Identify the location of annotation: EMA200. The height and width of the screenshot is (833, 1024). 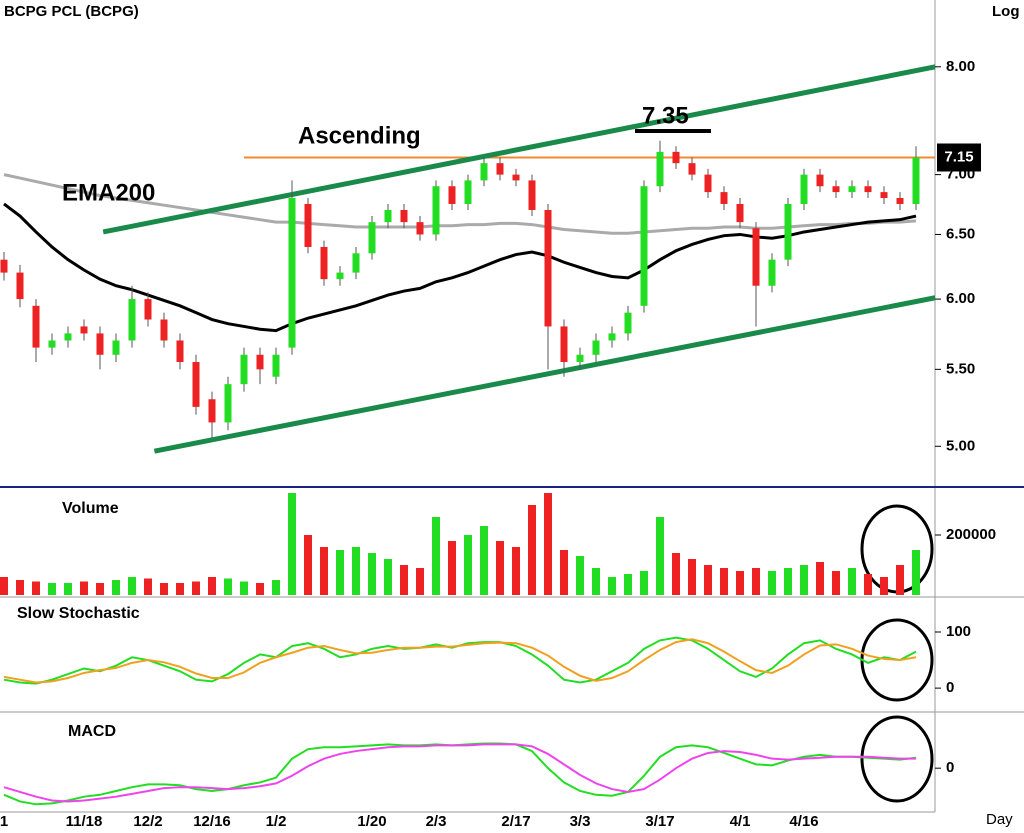
(108, 192).